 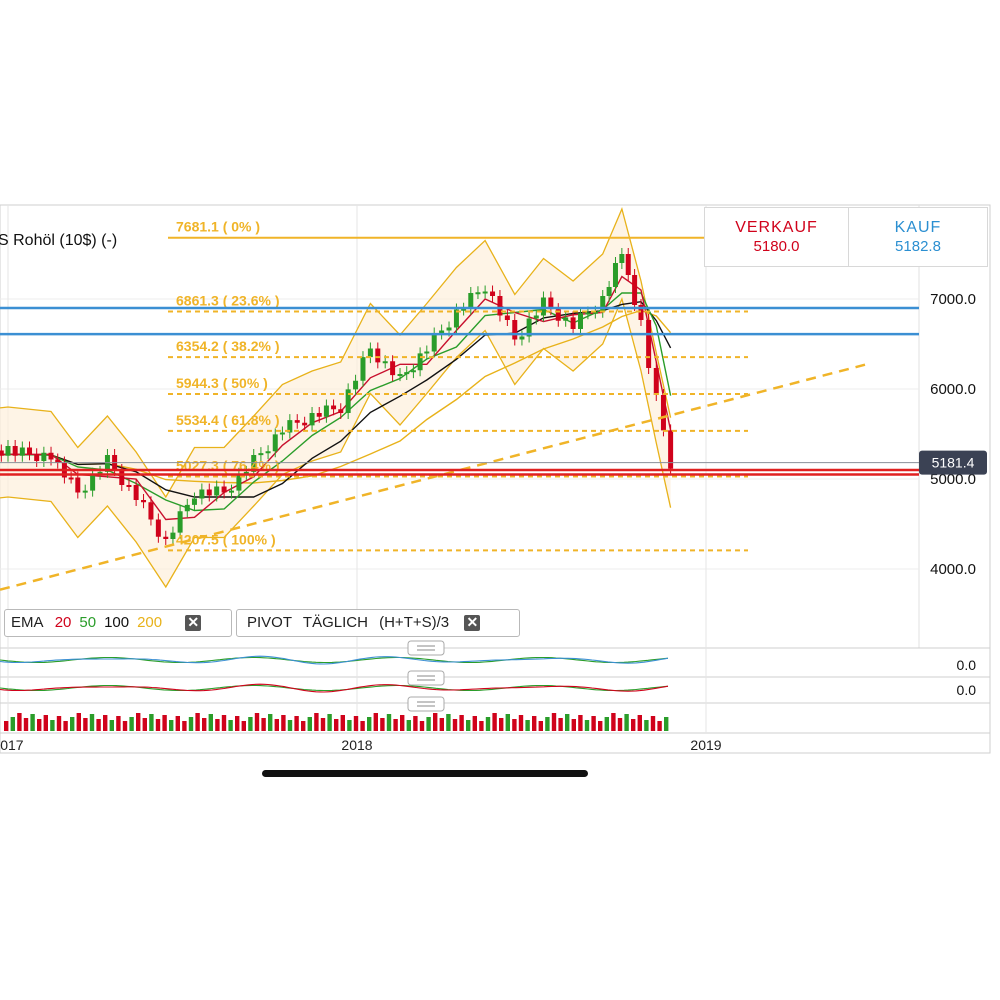 I want to click on ema-periods: 20 50 100 200, so click(x=112, y=622).